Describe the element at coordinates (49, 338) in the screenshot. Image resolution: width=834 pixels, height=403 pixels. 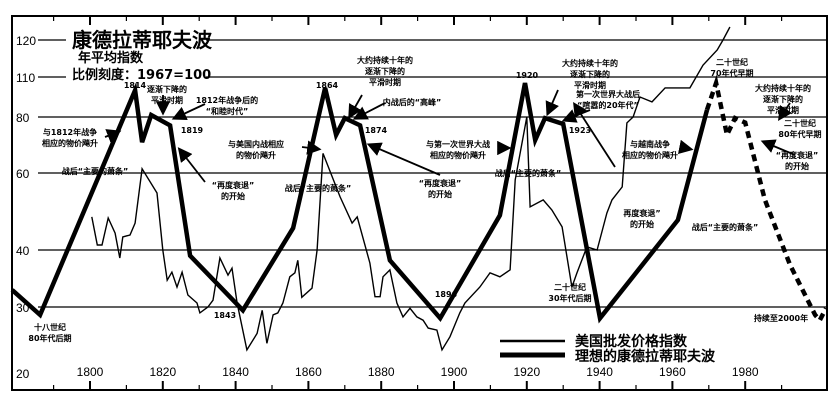
I see `annotation-text: 80年代后期` at that location.